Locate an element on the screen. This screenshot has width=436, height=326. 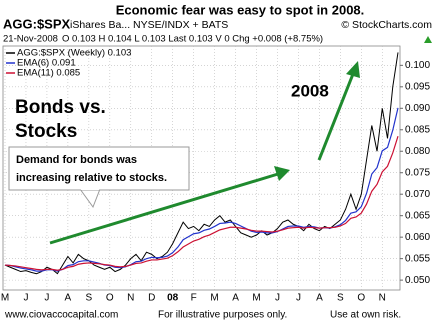
x-tick-label: D is located at coordinates (151, 298).